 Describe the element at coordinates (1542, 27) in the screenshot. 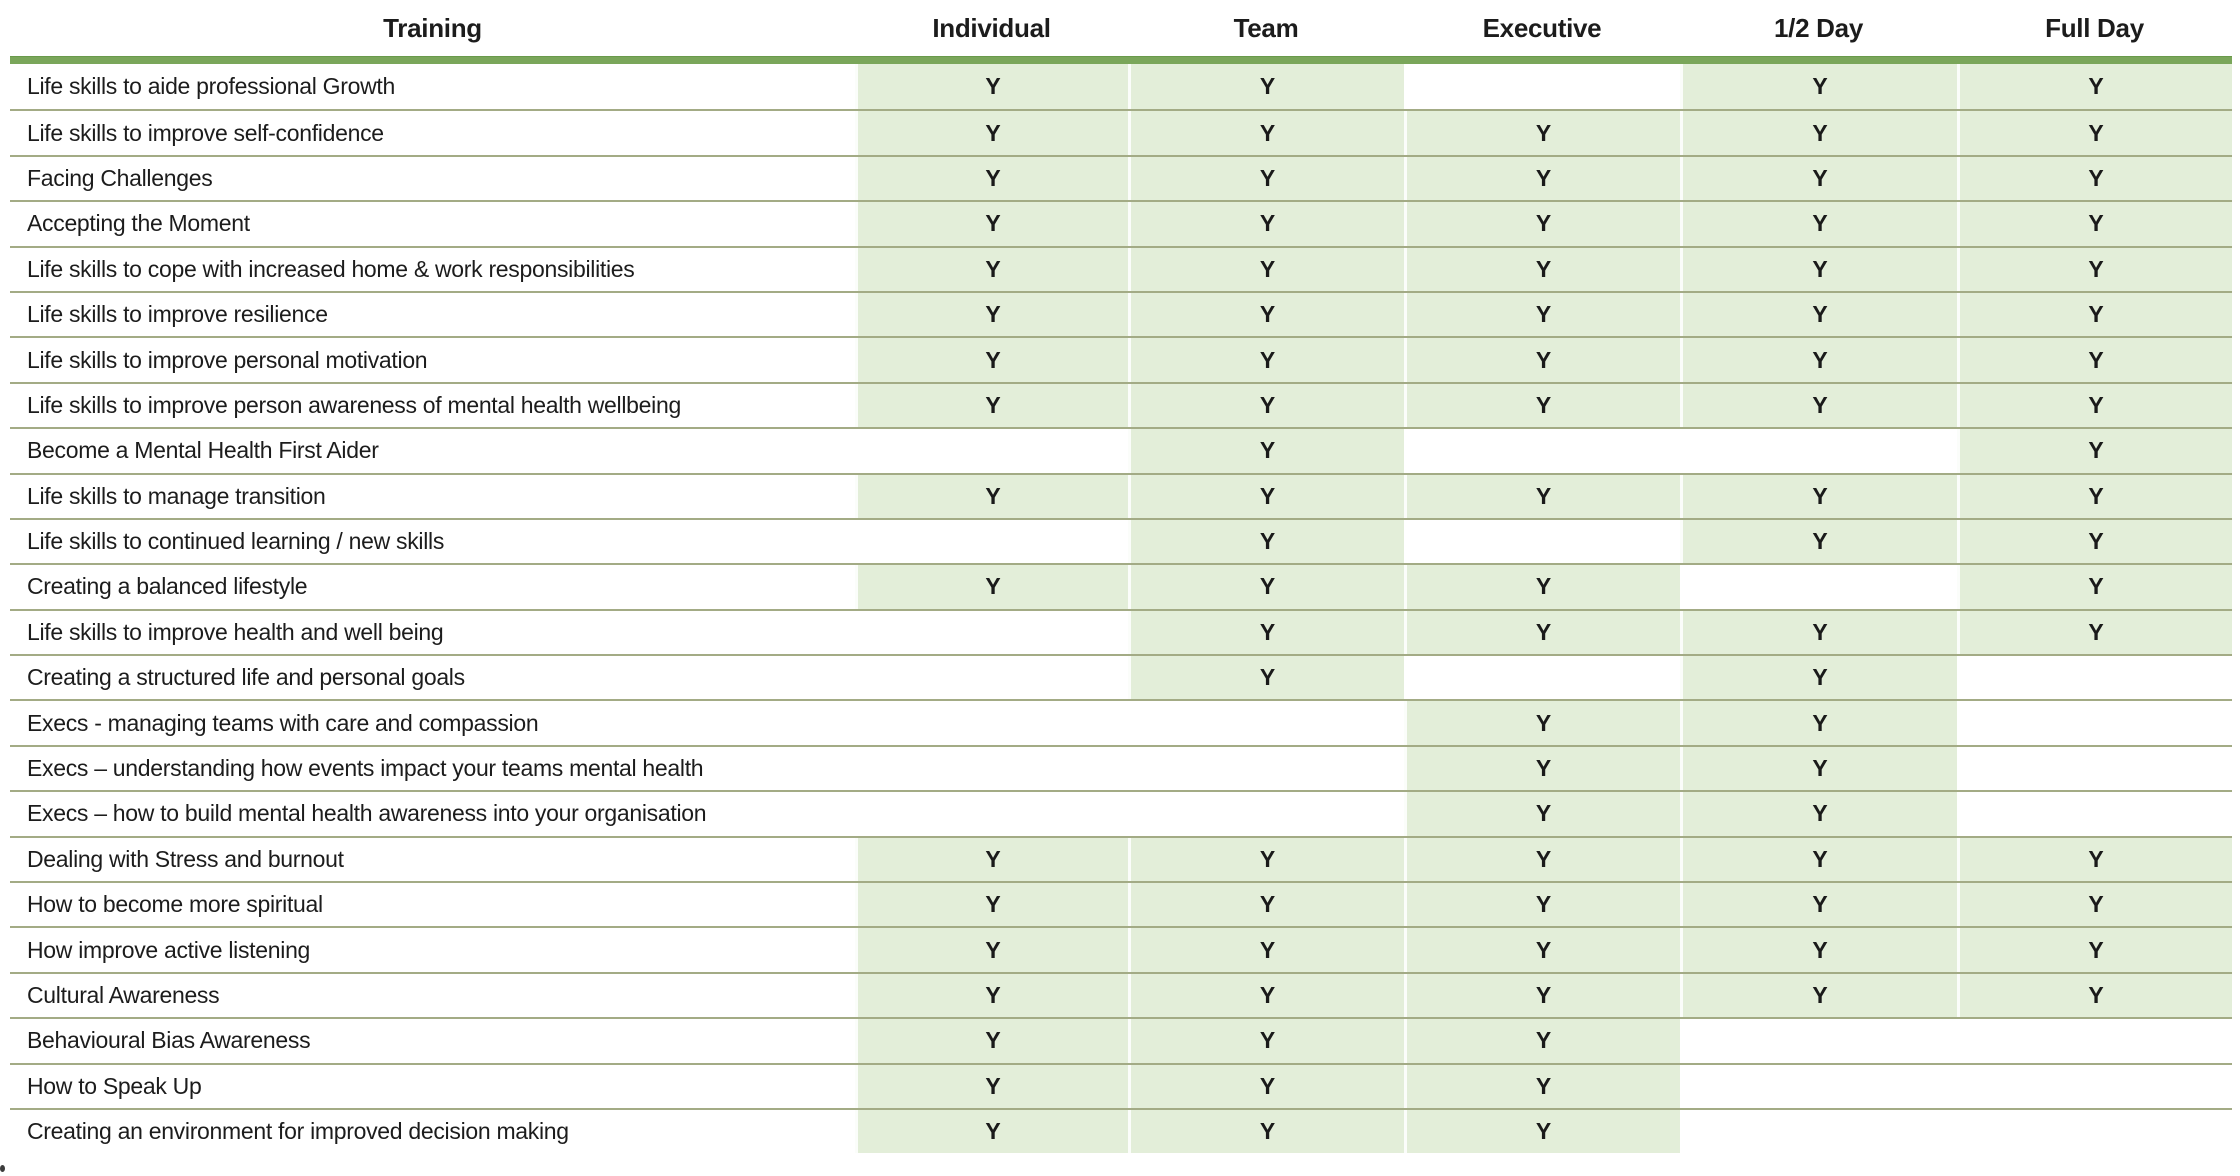

I see `column-header-executive: Executive` at that location.